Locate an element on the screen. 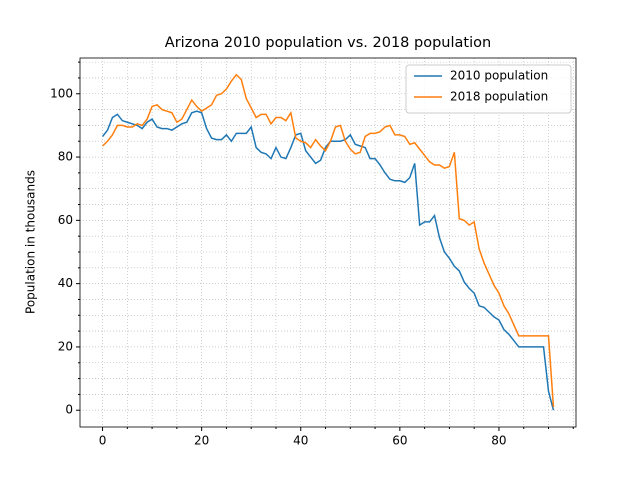 This screenshot has height=484, width=640. x-tick-label: 40 is located at coordinates (300, 441).